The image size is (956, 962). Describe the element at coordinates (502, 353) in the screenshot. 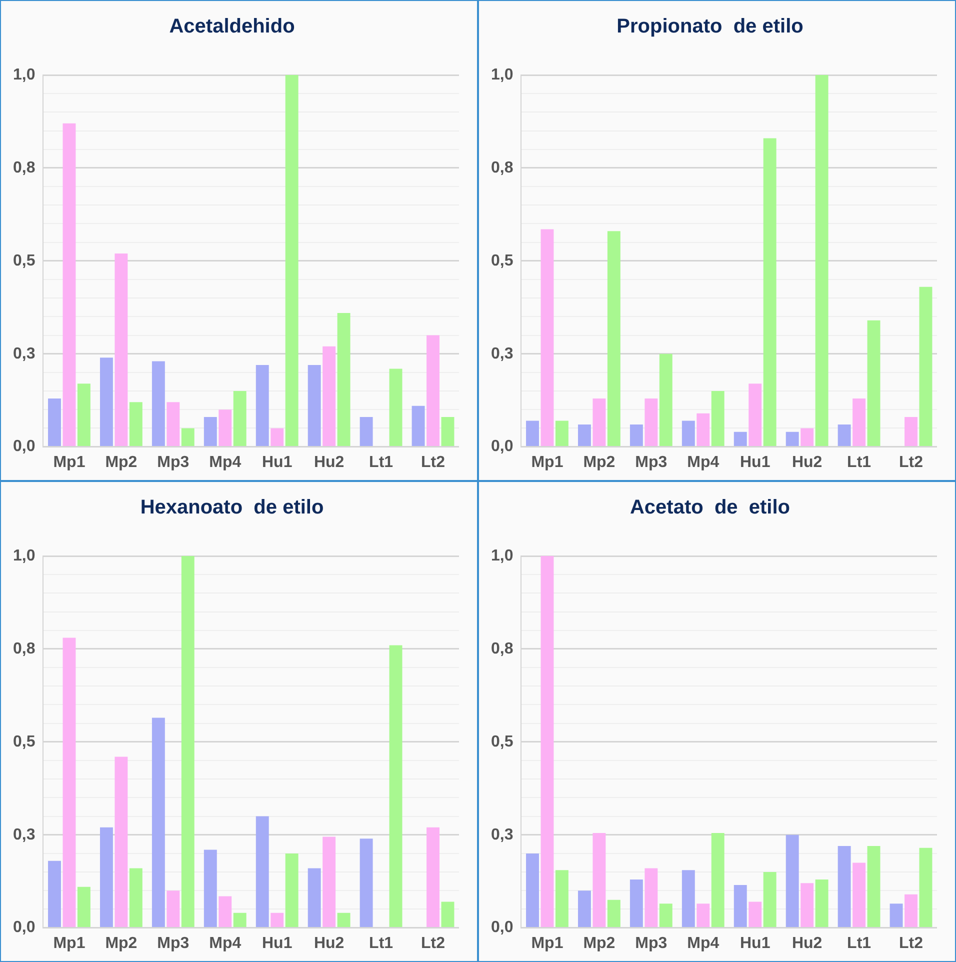

I see `y-tick-label: 0,3` at that location.